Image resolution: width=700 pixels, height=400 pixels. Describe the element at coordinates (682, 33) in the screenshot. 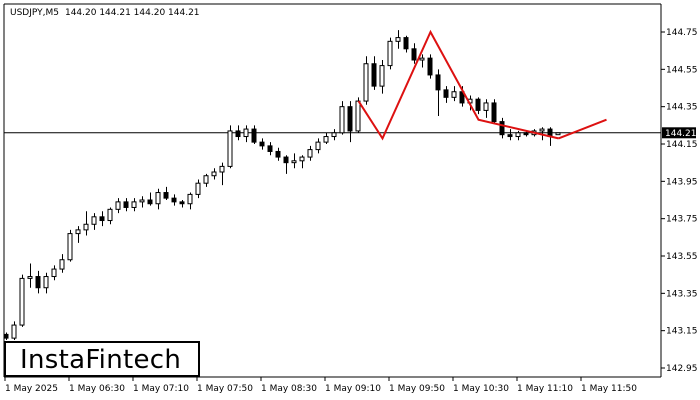

I see `y-tick-label: 144.75` at that location.